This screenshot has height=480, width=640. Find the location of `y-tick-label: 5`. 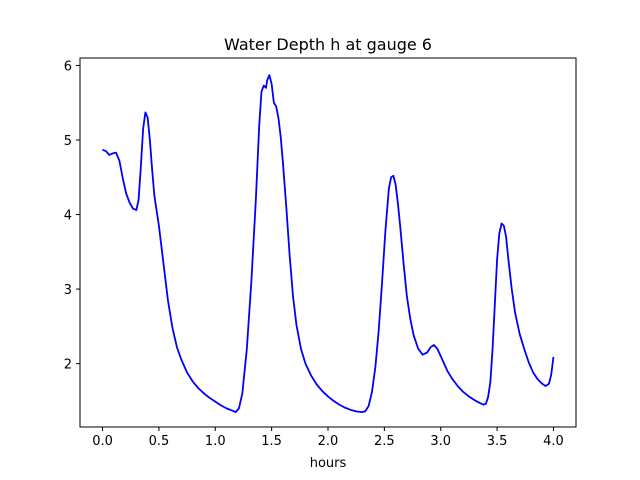

y-tick-label: 5 is located at coordinates (68, 141).